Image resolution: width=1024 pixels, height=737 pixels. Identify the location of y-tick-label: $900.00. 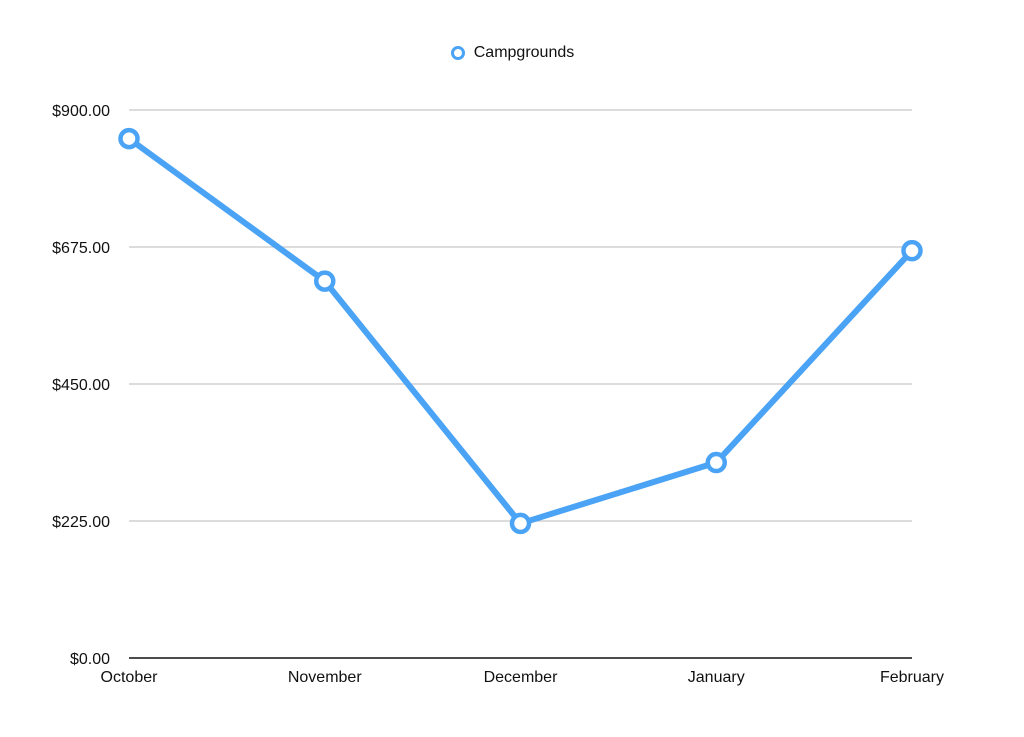
(81, 111).